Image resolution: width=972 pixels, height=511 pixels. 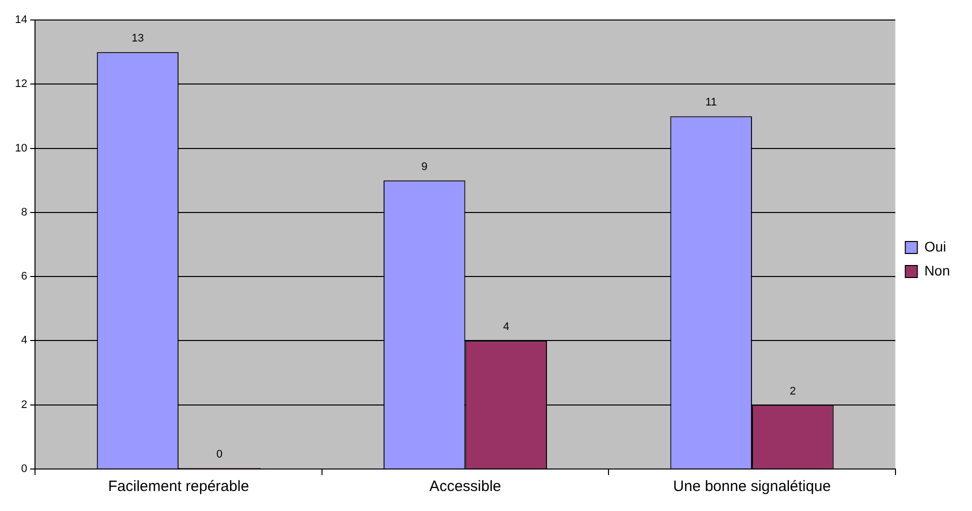 I want to click on y-tick-label: 10, so click(x=21, y=148).